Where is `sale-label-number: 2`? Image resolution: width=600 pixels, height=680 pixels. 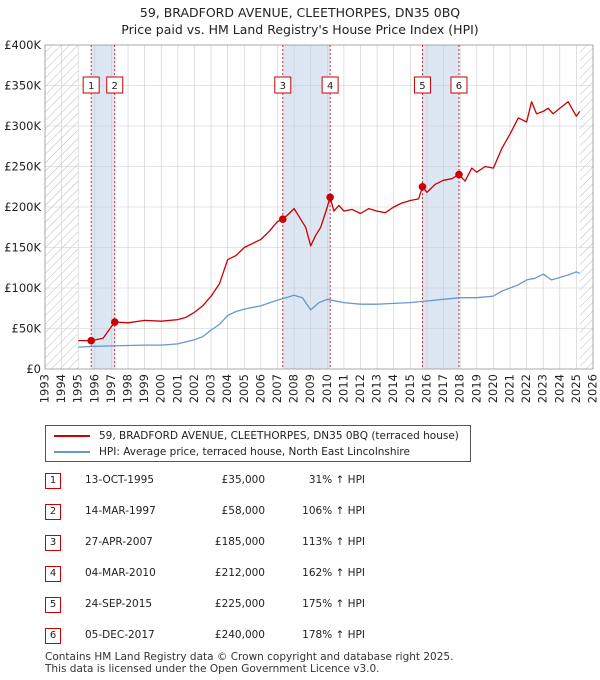 sale-label-number: 2 is located at coordinates (115, 86).